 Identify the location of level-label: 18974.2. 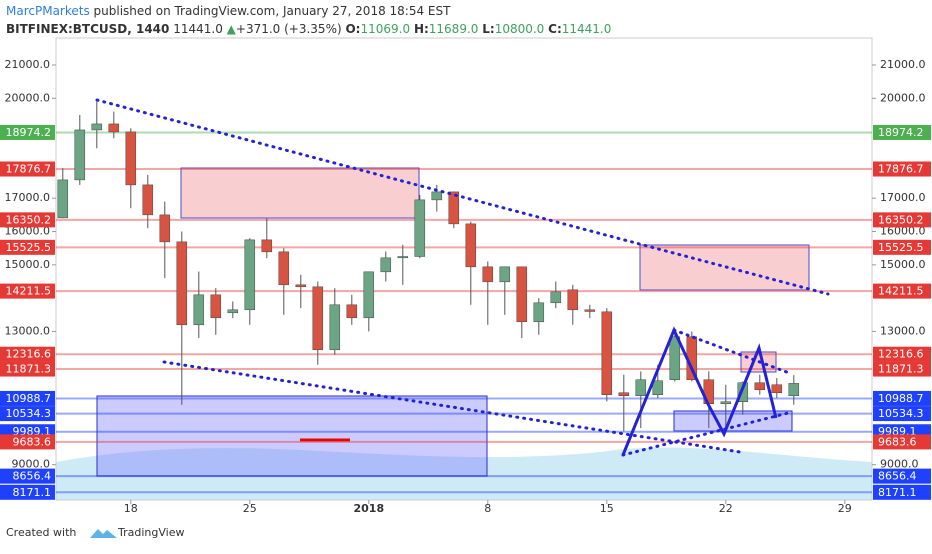
(29, 132).